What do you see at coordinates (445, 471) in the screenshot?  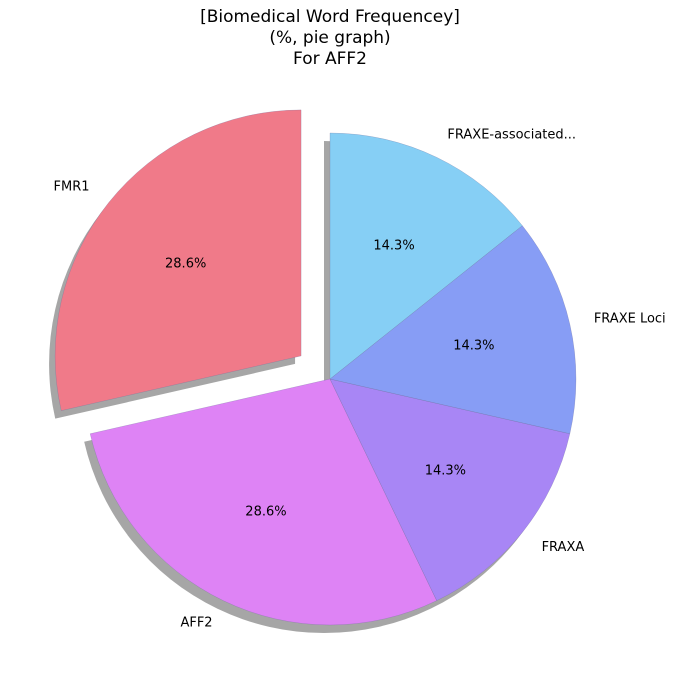 I see `slice-percent-fraxa: 14.3%` at bounding box center [445, 471].